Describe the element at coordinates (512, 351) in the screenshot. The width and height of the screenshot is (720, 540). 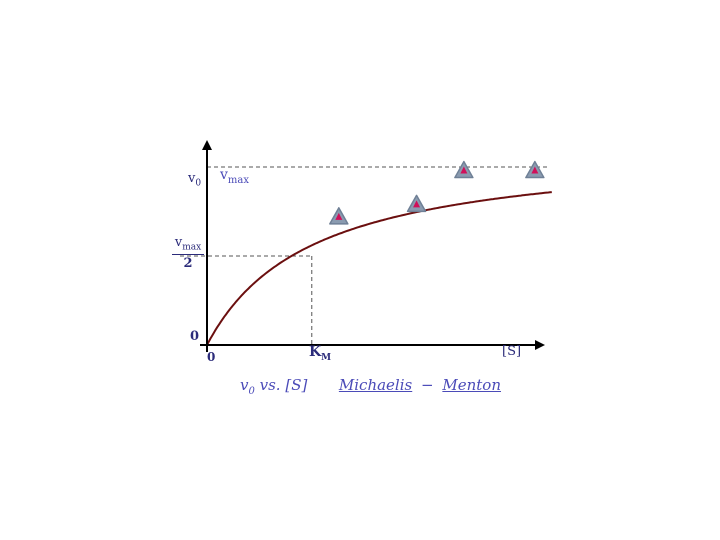
I see `x-axis-label: [S]` at that location.